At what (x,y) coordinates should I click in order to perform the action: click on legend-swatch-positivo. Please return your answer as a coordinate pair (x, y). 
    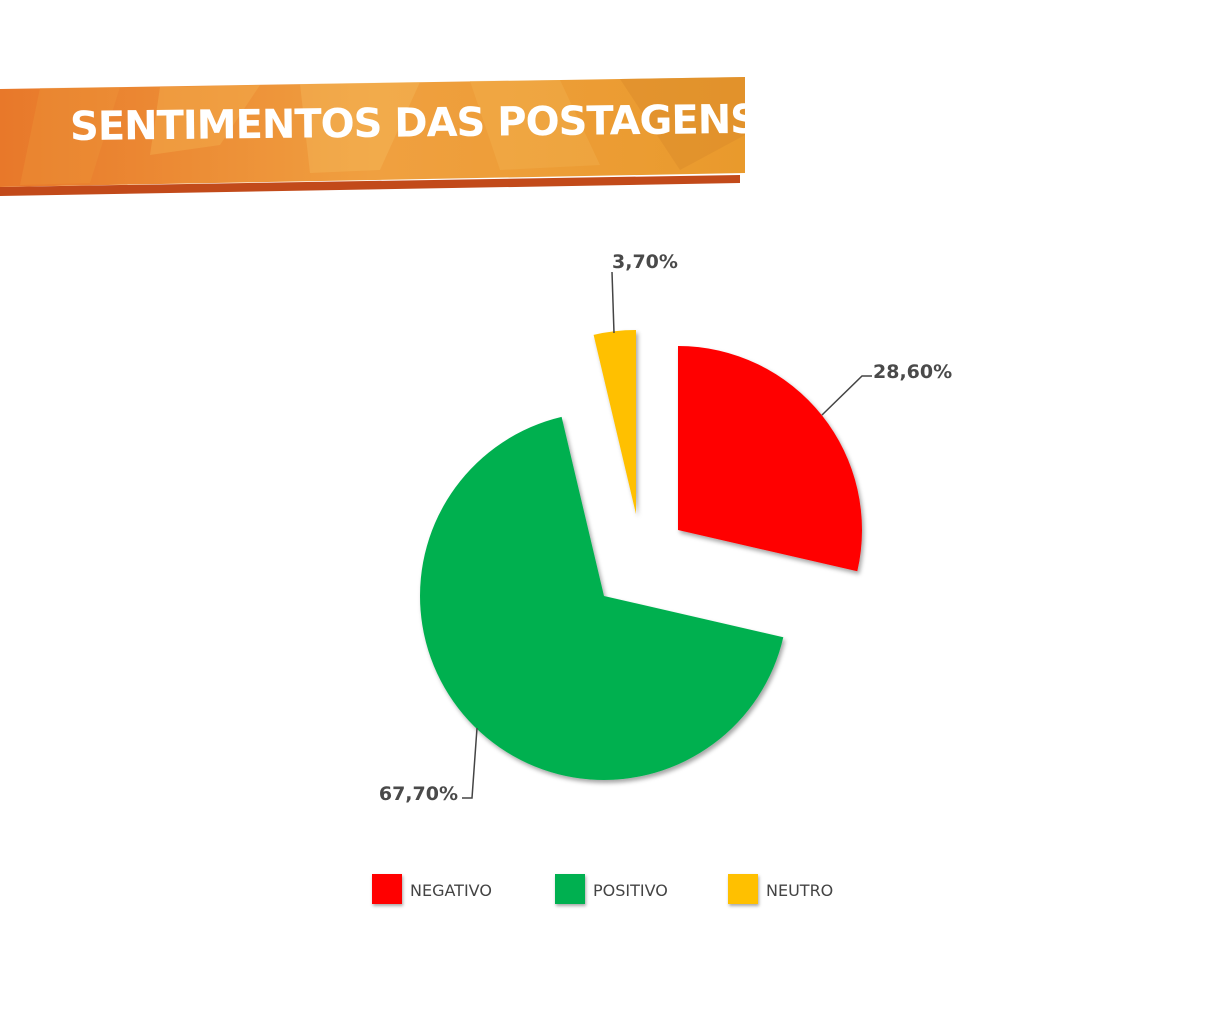
    Looking at the image, I should click on (570, 889).